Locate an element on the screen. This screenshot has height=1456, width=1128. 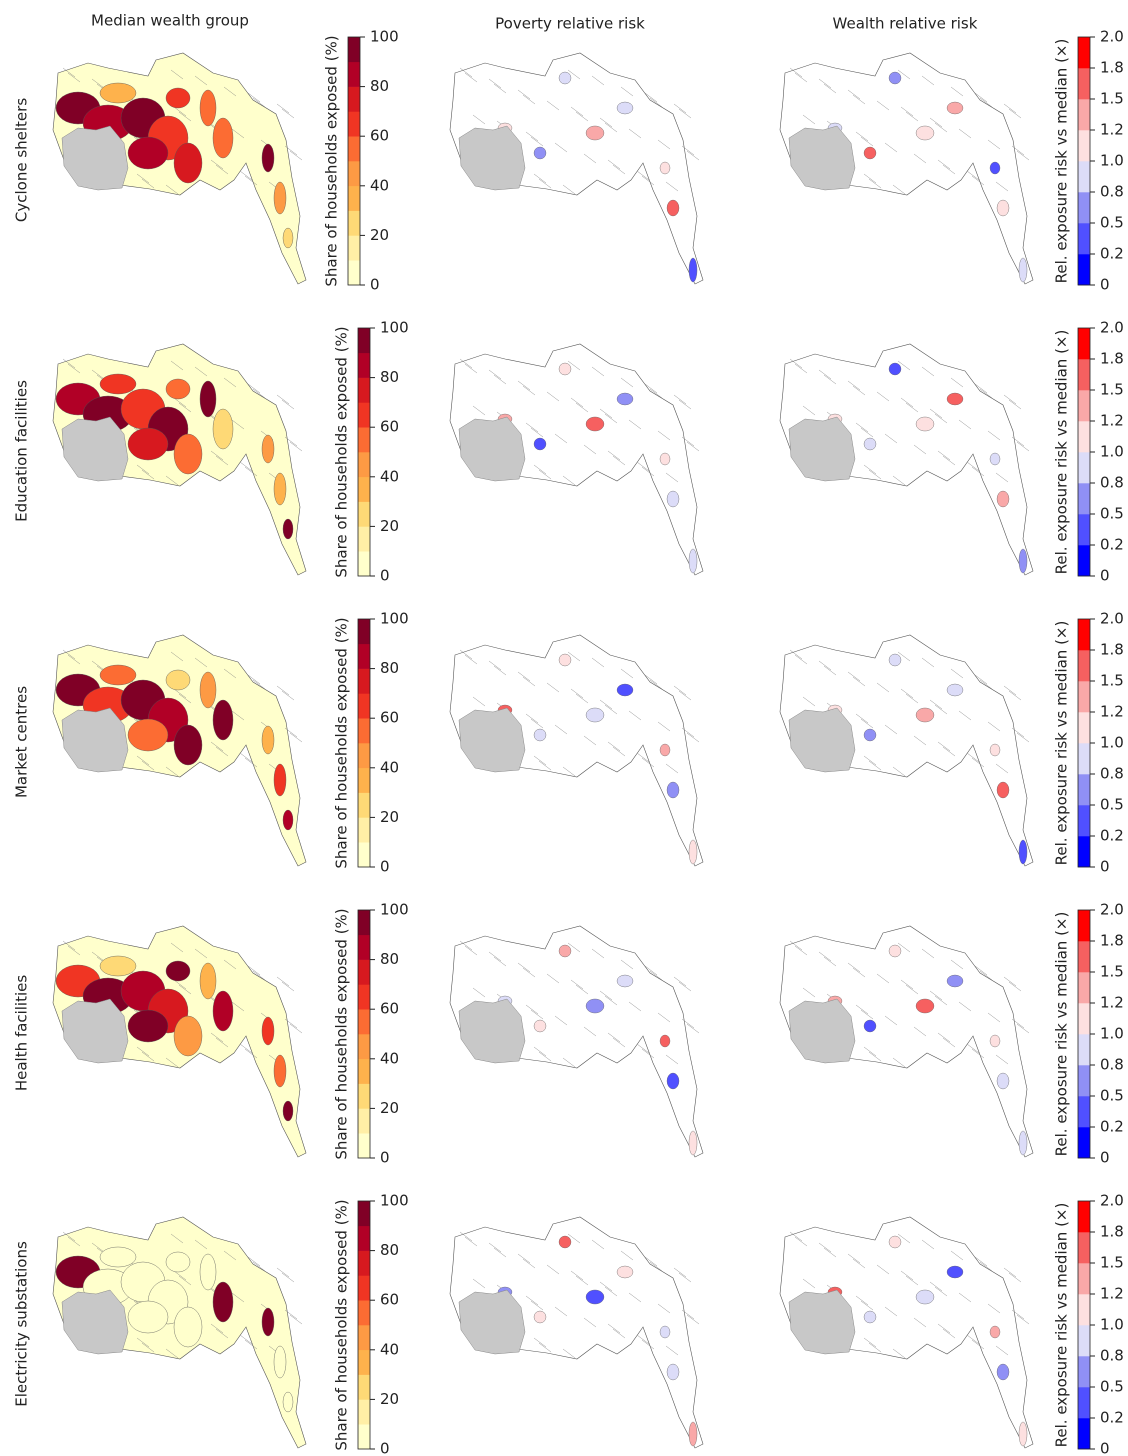
colorbar-tick-label: 1.0 is located at coordinates (1112, 161).